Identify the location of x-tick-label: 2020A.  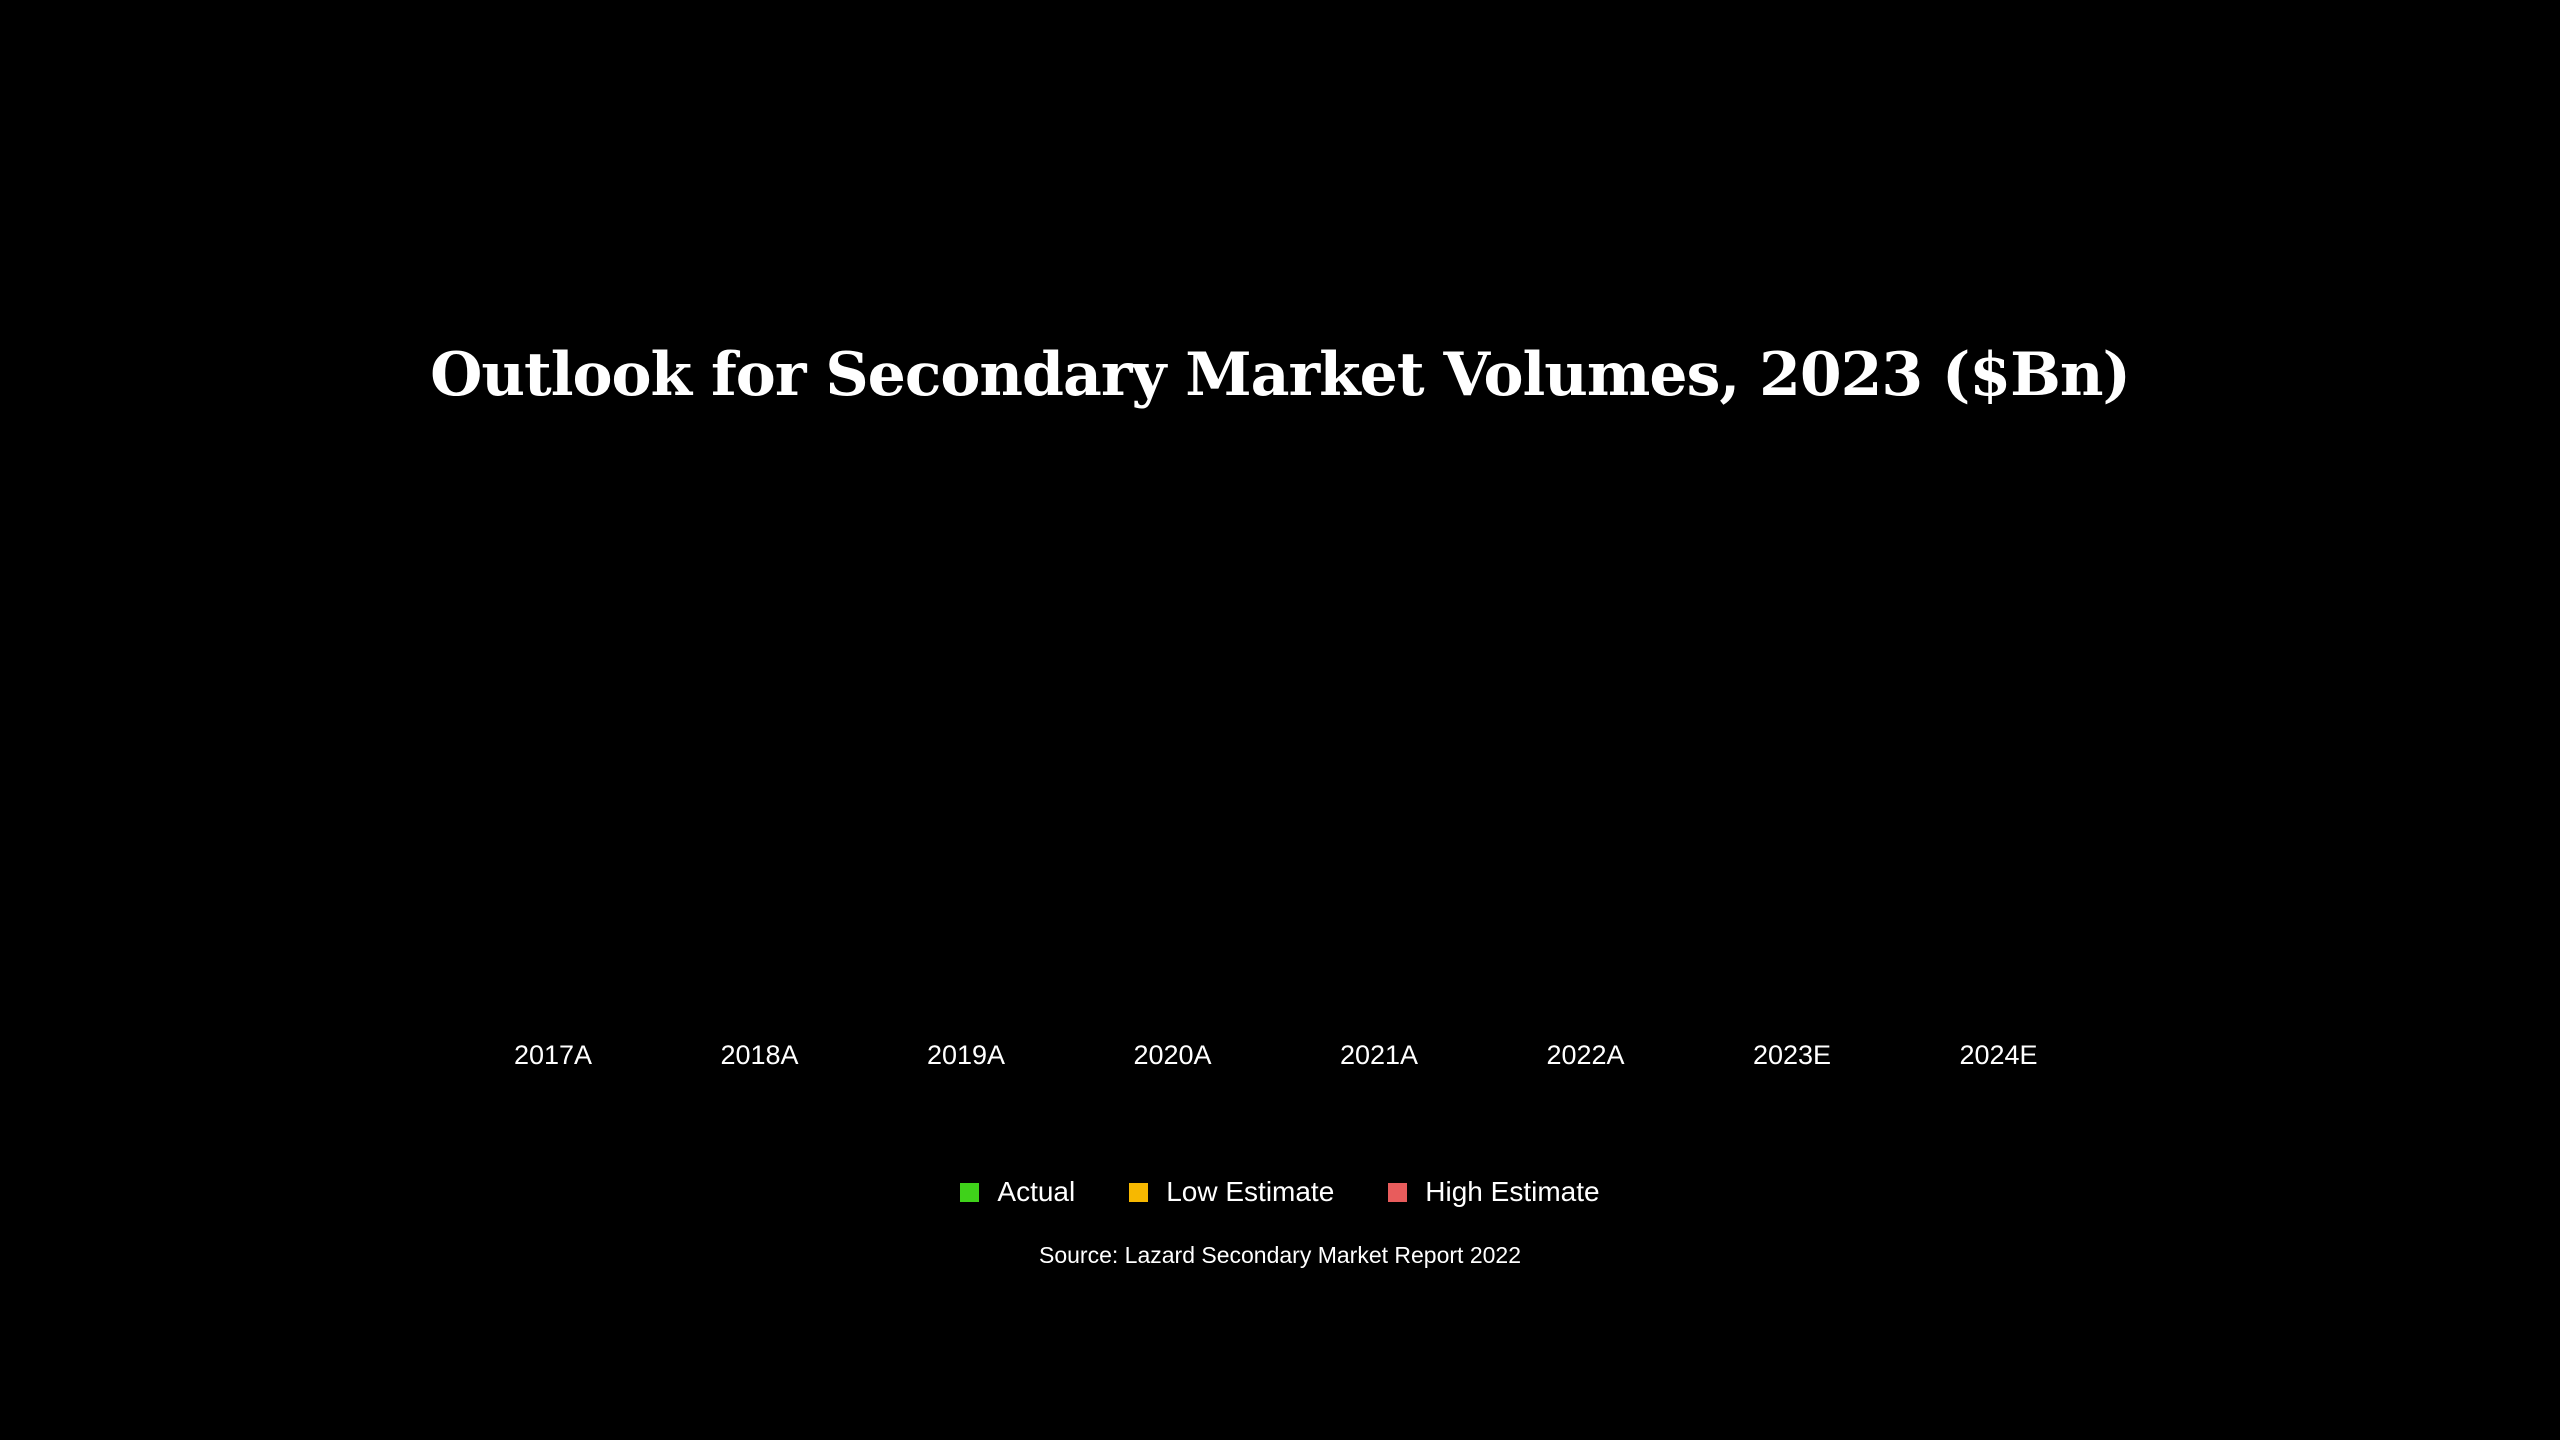
(1172, 1055).